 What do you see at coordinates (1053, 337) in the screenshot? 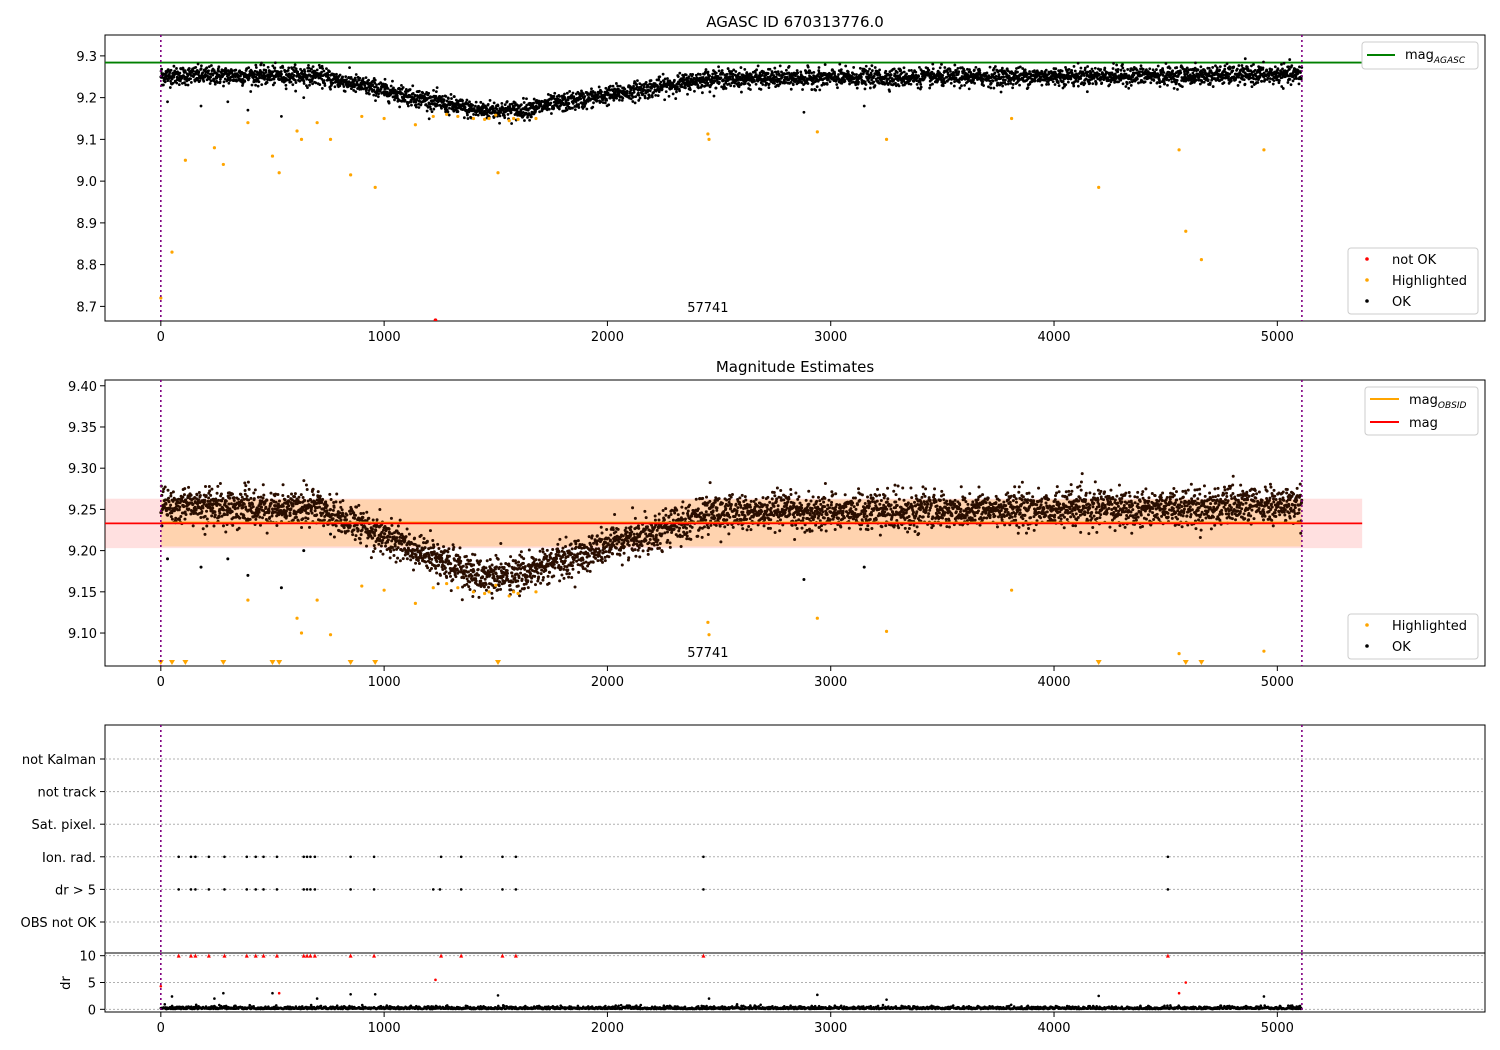
I see `x-tick-label: 4000` at bounding box center [1053, 337].